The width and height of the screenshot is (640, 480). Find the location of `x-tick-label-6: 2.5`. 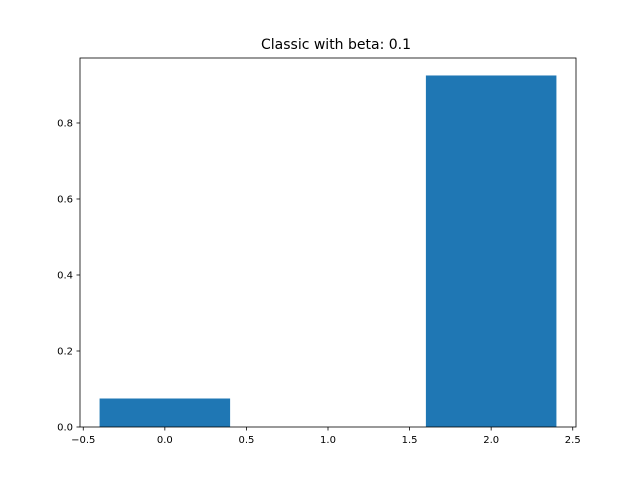

x-tick-label-6: 2.5 is located at coordinates (573, 440).